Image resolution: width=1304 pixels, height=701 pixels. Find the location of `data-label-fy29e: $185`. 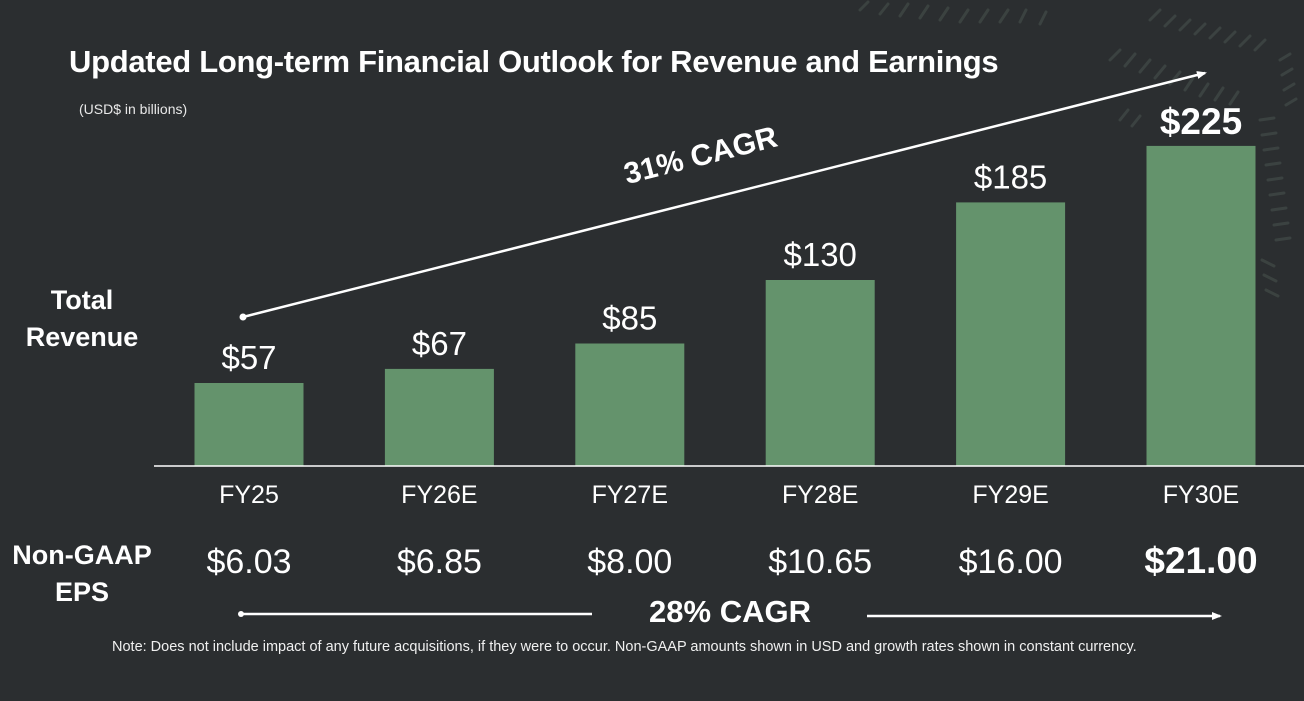

data-label-fy29e: $185 is located at coordinates (1010, 176).